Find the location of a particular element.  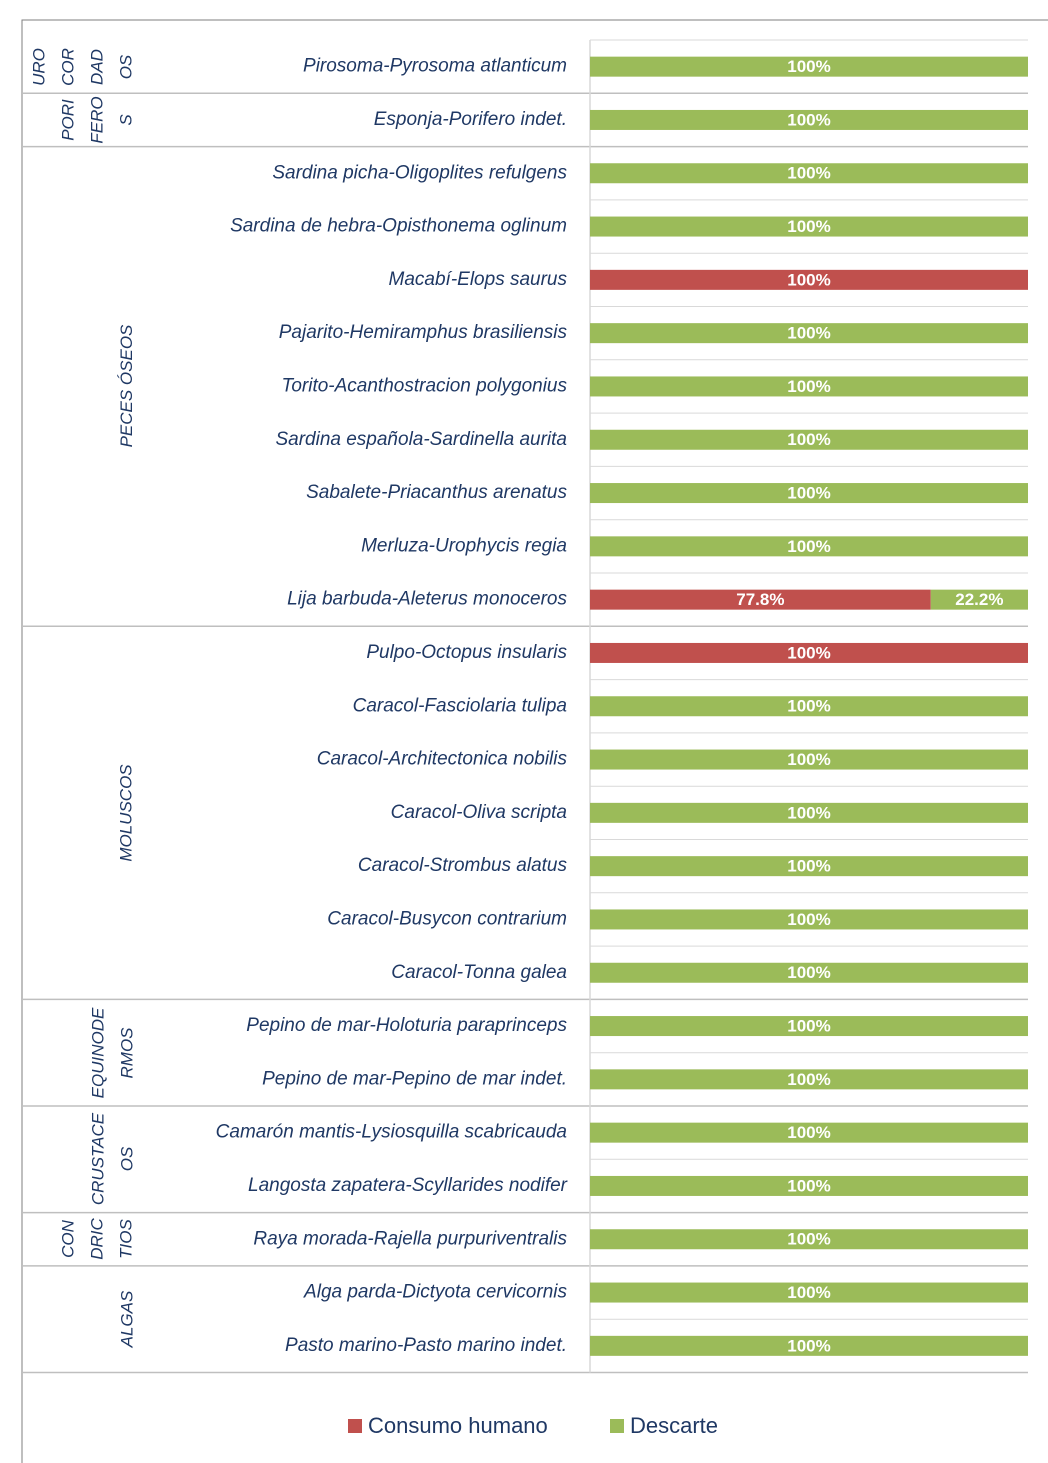

group-label: MOLUSCOS is located at coordinates (82, 812).